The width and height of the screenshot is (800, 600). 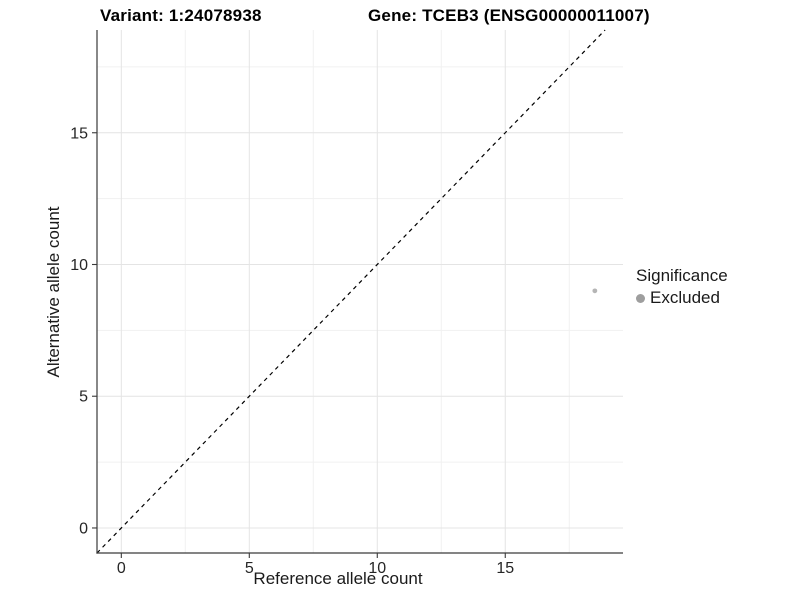 What do you see at coordinates (685, 297) in the screenshot?
I see `legend-item-label: Excluded` at bounding box center [685, 297].